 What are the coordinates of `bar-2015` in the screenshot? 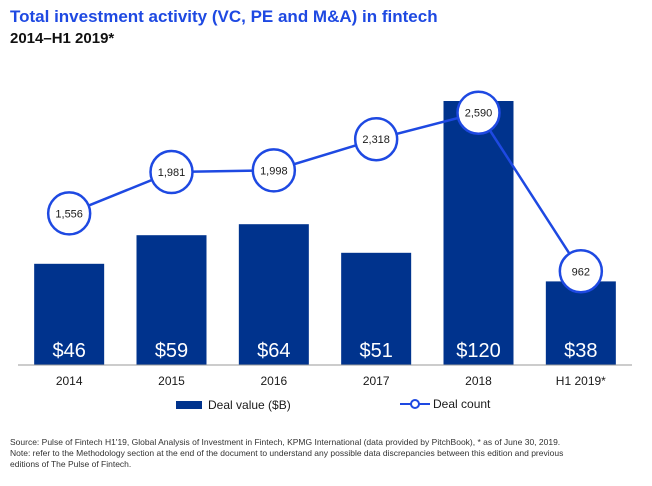 It's located at (171, 300).